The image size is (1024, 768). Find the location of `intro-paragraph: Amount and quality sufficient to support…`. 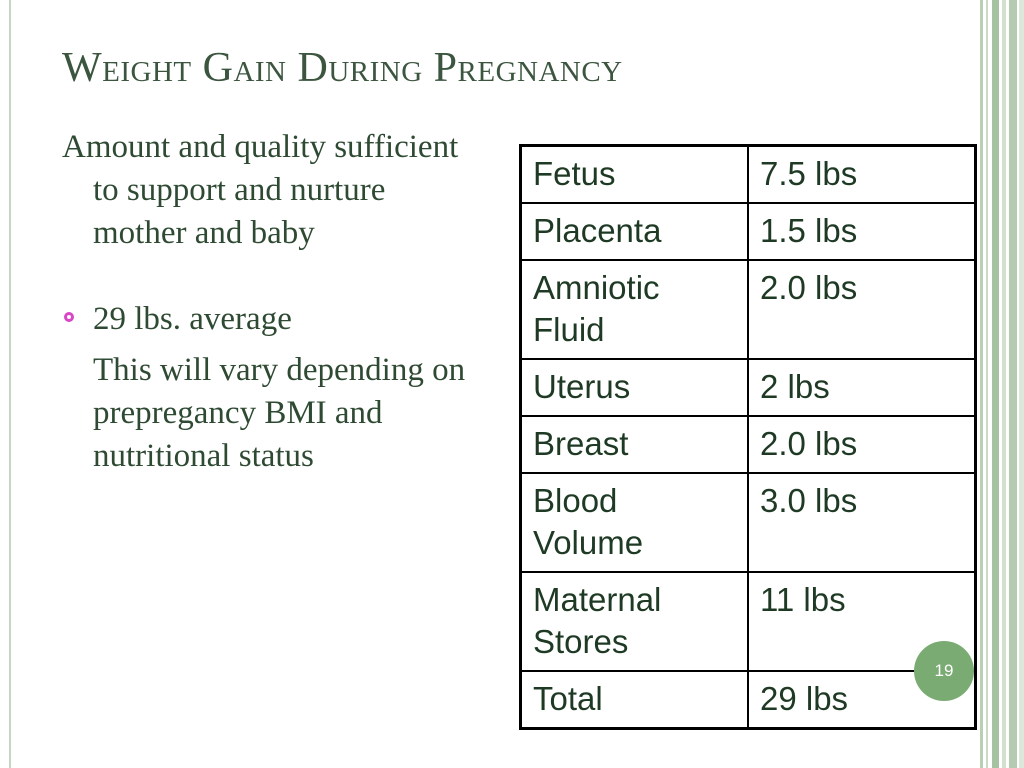

intro-paragraph: Amount and quality sufficient to support… is located at coordinates (260, 190).